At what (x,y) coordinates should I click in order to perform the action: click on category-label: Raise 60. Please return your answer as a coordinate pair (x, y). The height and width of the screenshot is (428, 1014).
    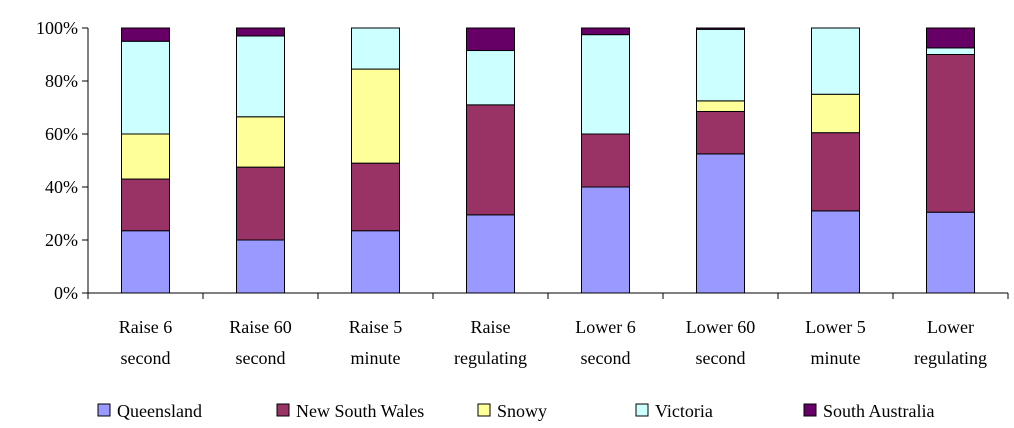
    Looking at the image, I should click on (260, 327).